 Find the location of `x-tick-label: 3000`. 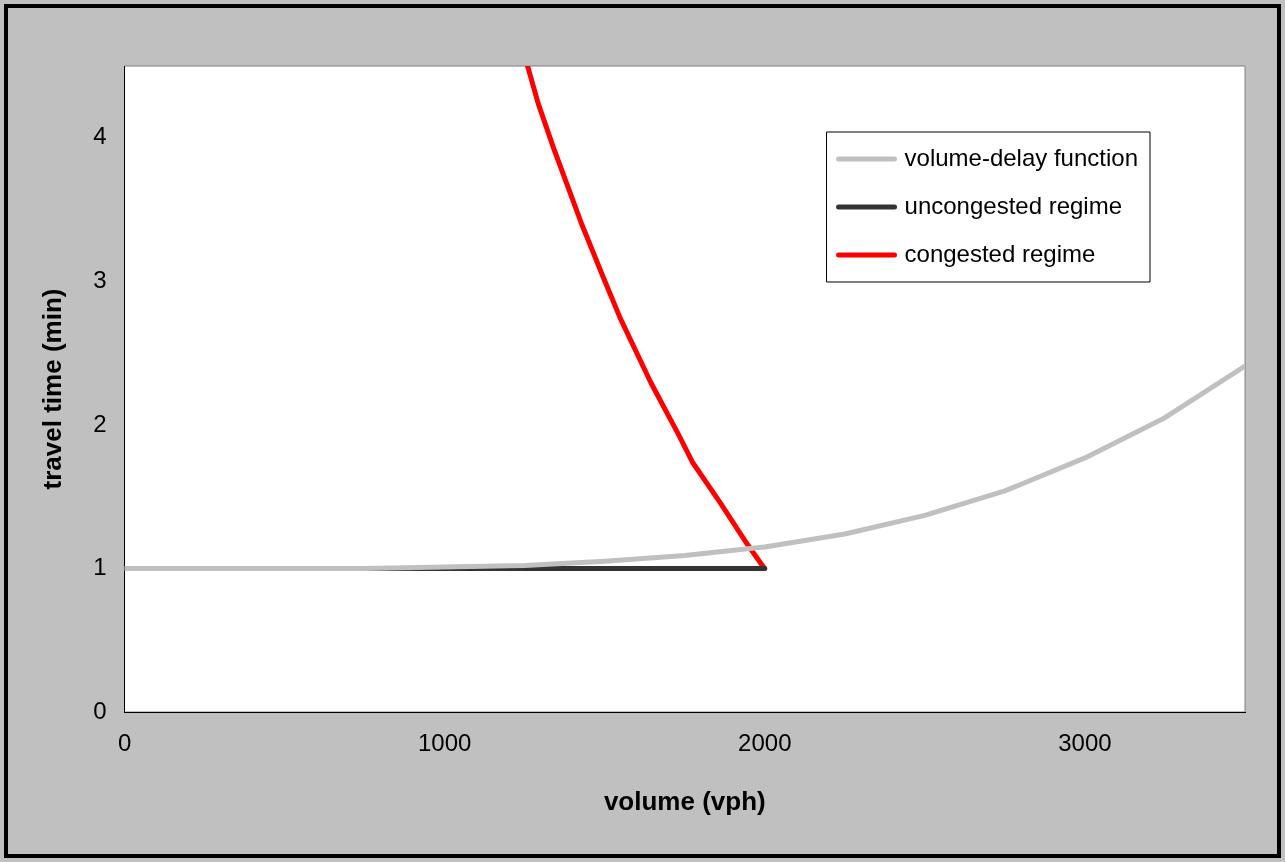

x-tick-label: 3000 is located at coordinates (1085, 743).